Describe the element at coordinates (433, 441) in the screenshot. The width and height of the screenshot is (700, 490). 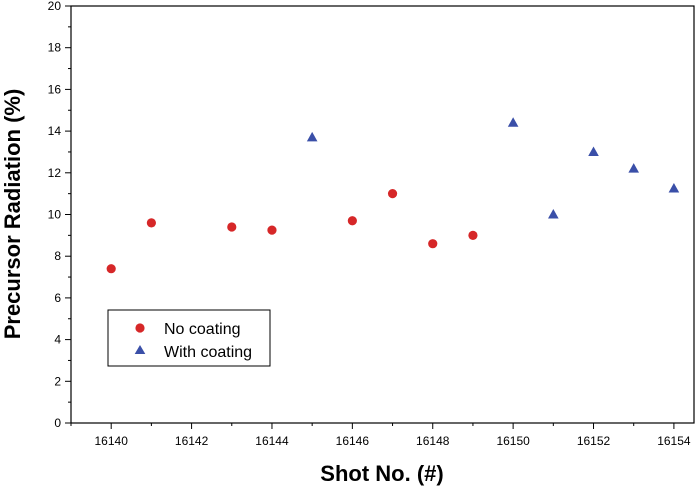
I see `x-tick-label: 16148` at that location.